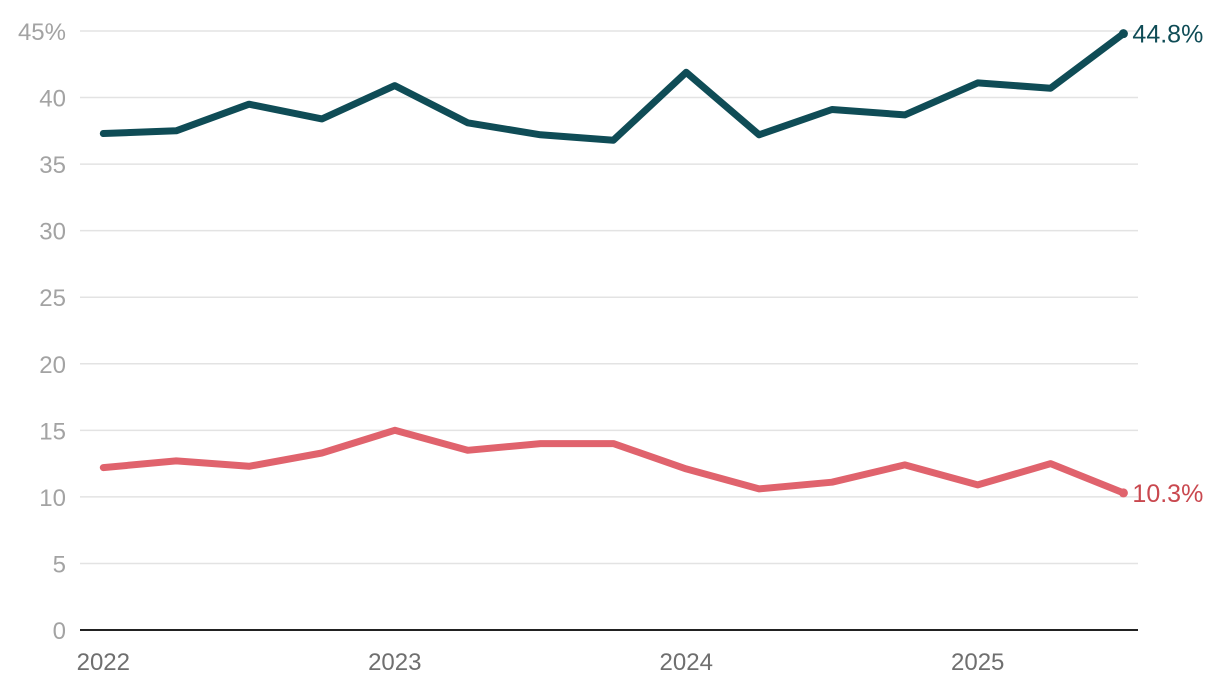 The width and height of the screenshot is (1220, 692). I want to click on y-axis: 45% 40 35 30 25 20 15 10 5 0, so click(42, 332).